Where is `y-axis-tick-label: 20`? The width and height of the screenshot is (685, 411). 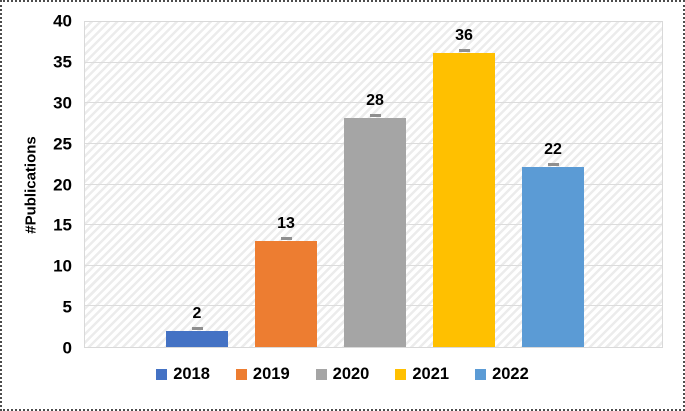
y-axis-tick-label: 20 is located at coordinates (62, 184).